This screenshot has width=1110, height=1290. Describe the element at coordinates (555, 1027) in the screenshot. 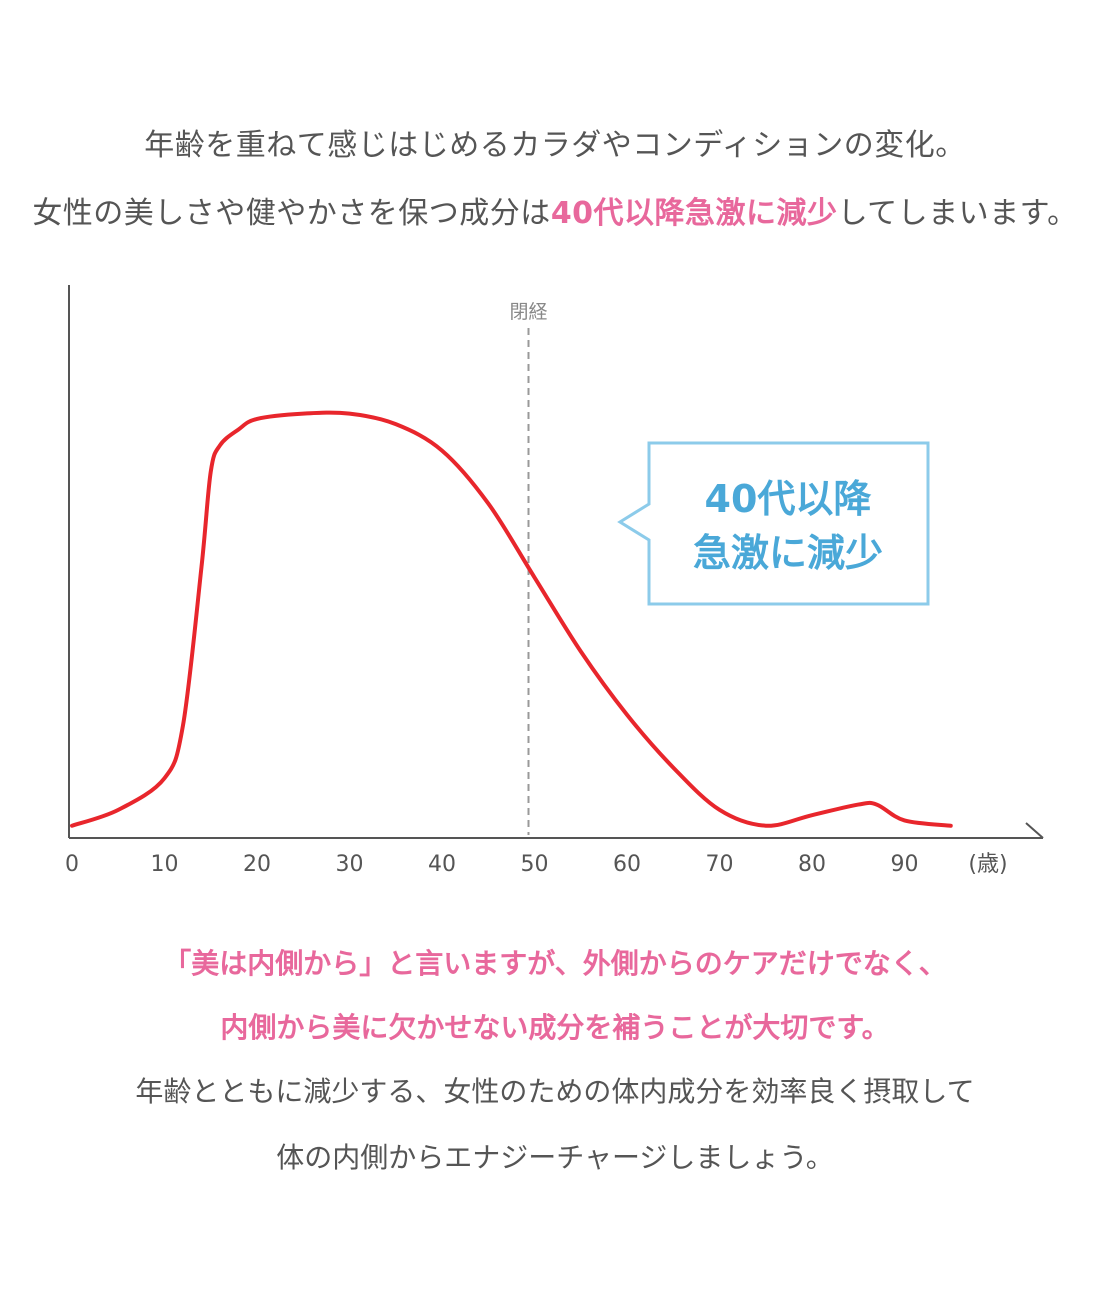

I see `outro-line-2: 内側から美に欠かせない成分を補うことが大切です。` at that location.